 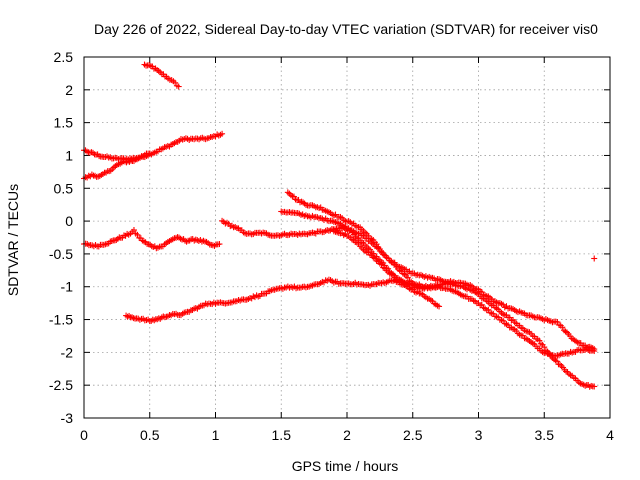 What do you see at coordinates (64, 188) in the screenshot?
I see `y-tick-label: 0.5` at bounding box center [64, 188].